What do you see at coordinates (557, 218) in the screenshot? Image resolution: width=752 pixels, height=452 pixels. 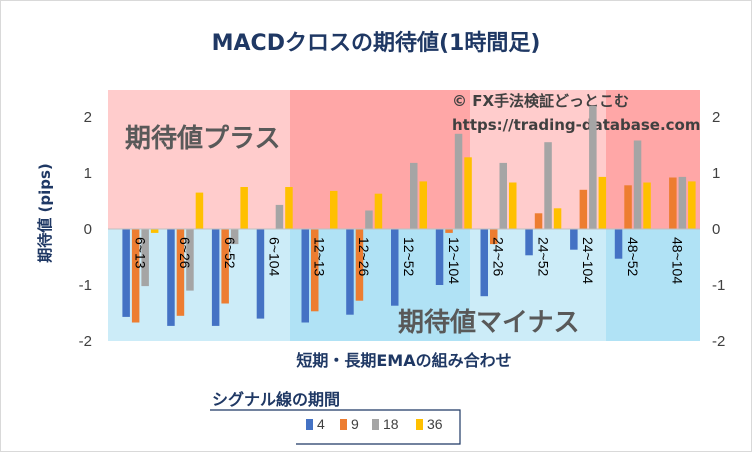 I see `bar-24-52-s36` at bounding box center [557, 218].